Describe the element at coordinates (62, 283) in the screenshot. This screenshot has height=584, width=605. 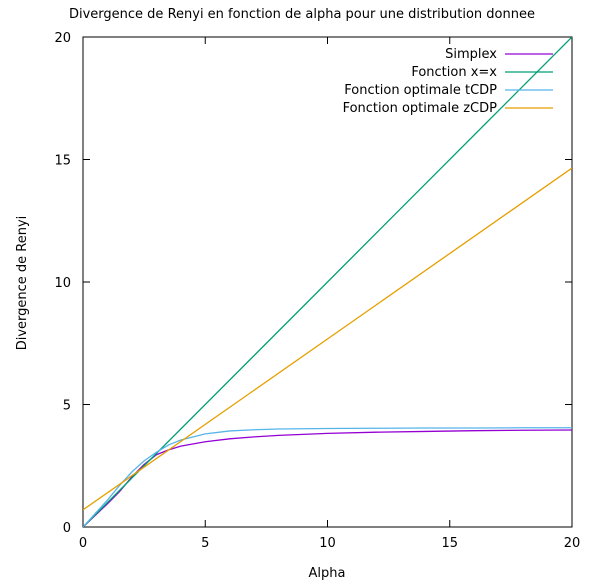
I see `y-tick-label: 10` at that location.